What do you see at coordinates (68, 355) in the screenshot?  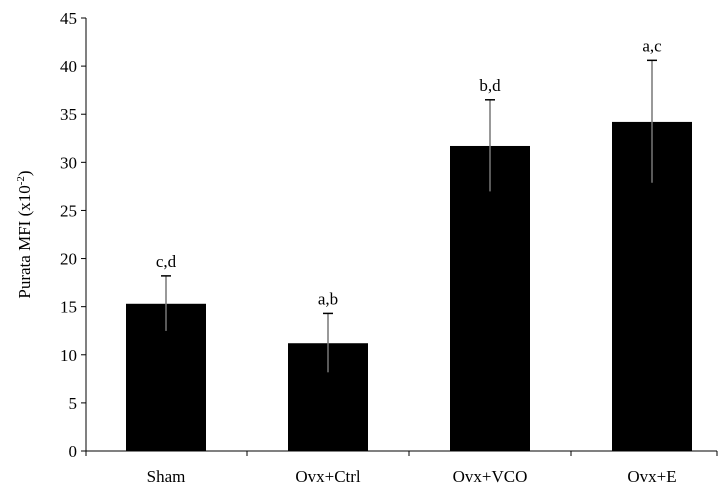 I see `y-tick-label: 10` at bounding box center [68, 355].